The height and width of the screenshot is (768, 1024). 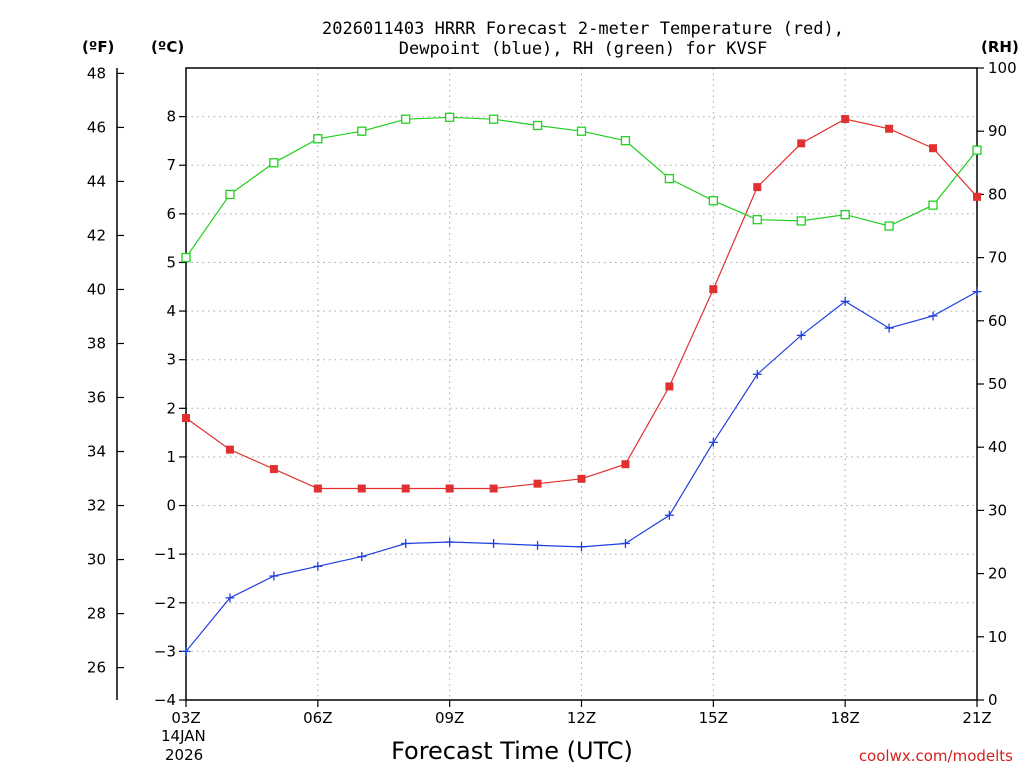 What do you see at coordinates (96, 614) in the screenshot?
I see `fahrenheit-tick-label: 28` at bounding box center [96, 614].